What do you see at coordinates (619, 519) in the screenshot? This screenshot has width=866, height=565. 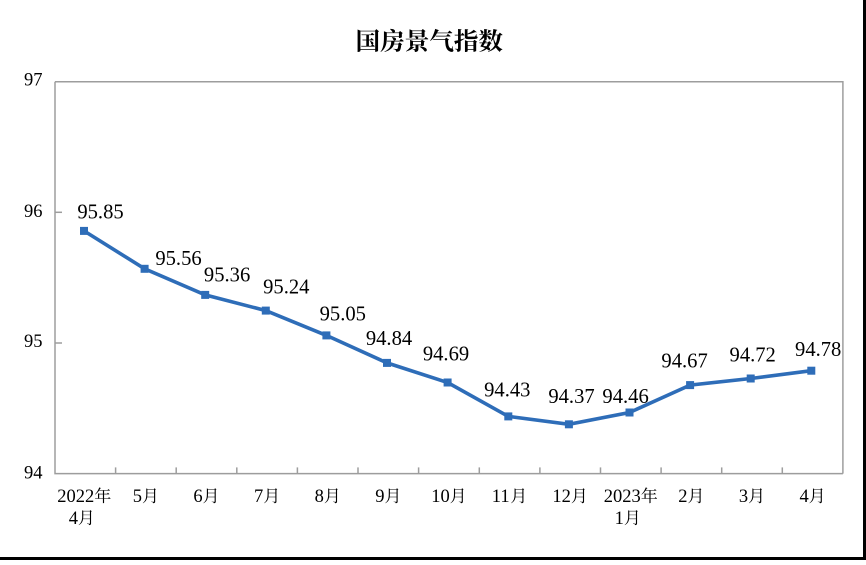 I see `svg-text: 1` at bounding box center [619, 519].